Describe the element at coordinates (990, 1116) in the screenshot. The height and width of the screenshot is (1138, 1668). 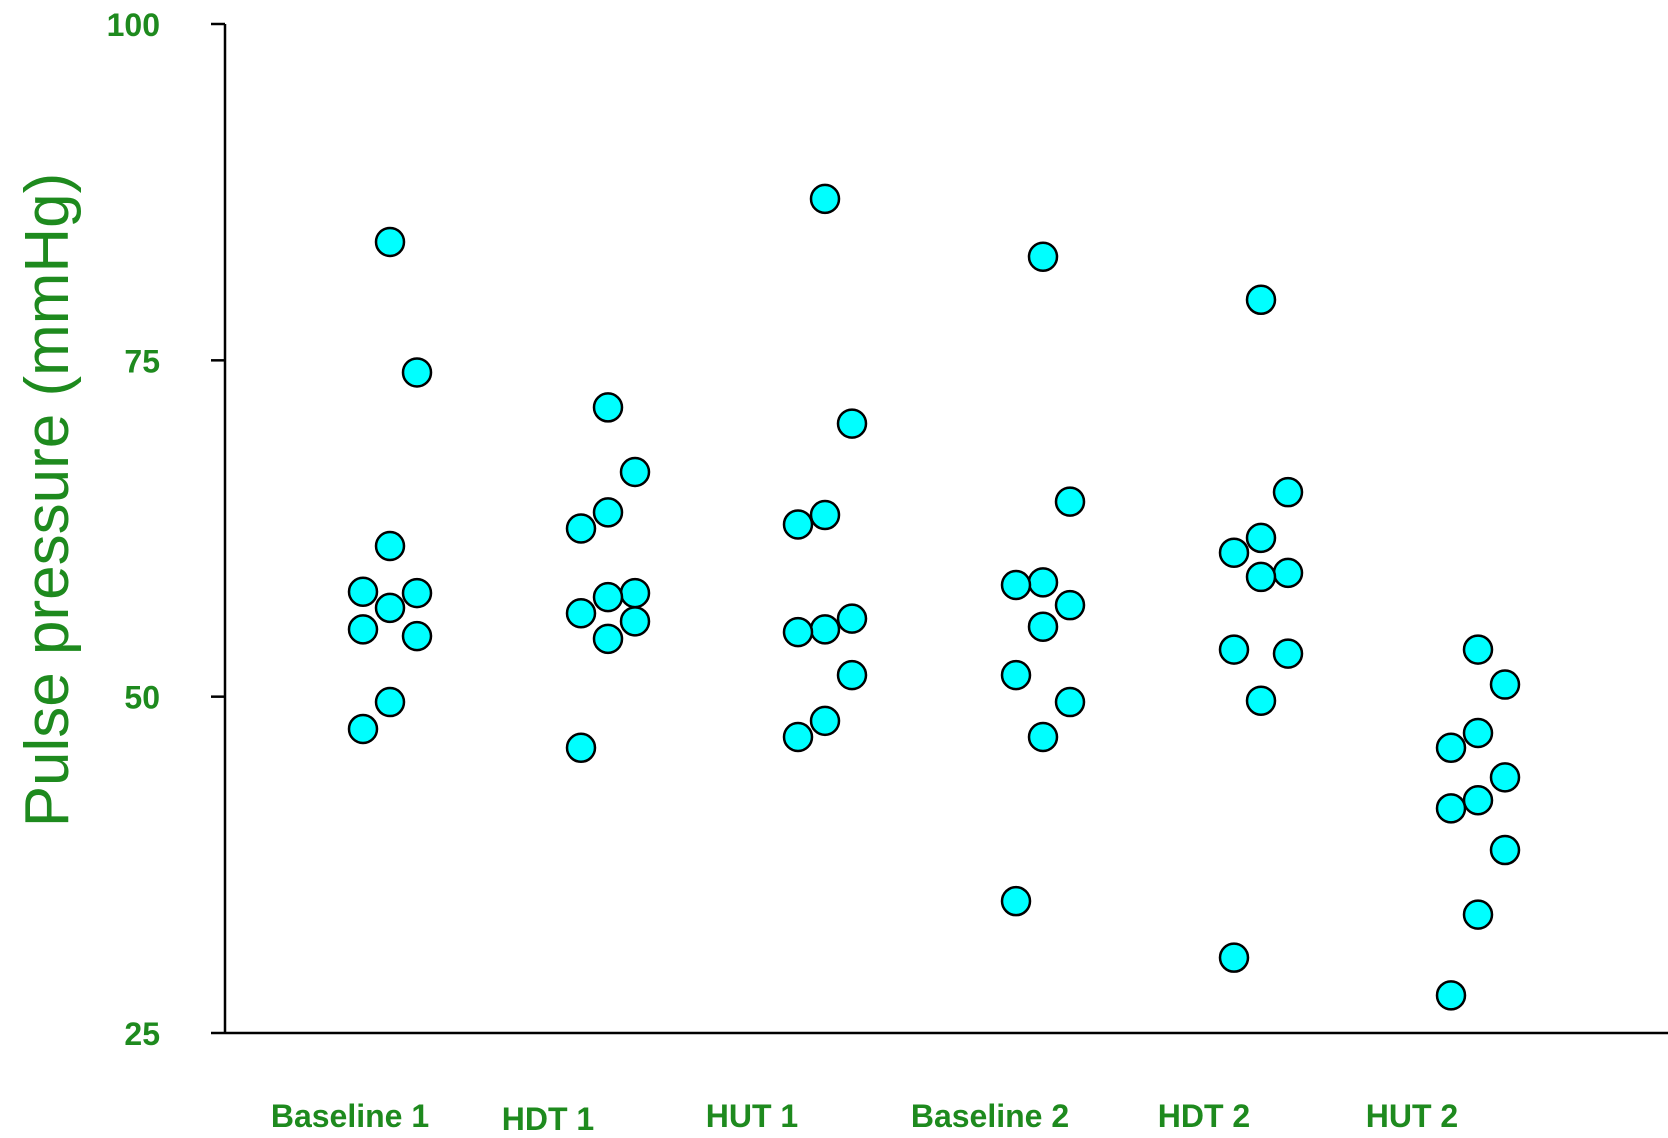
I see `x-category-label: Baseline 2` at that location.